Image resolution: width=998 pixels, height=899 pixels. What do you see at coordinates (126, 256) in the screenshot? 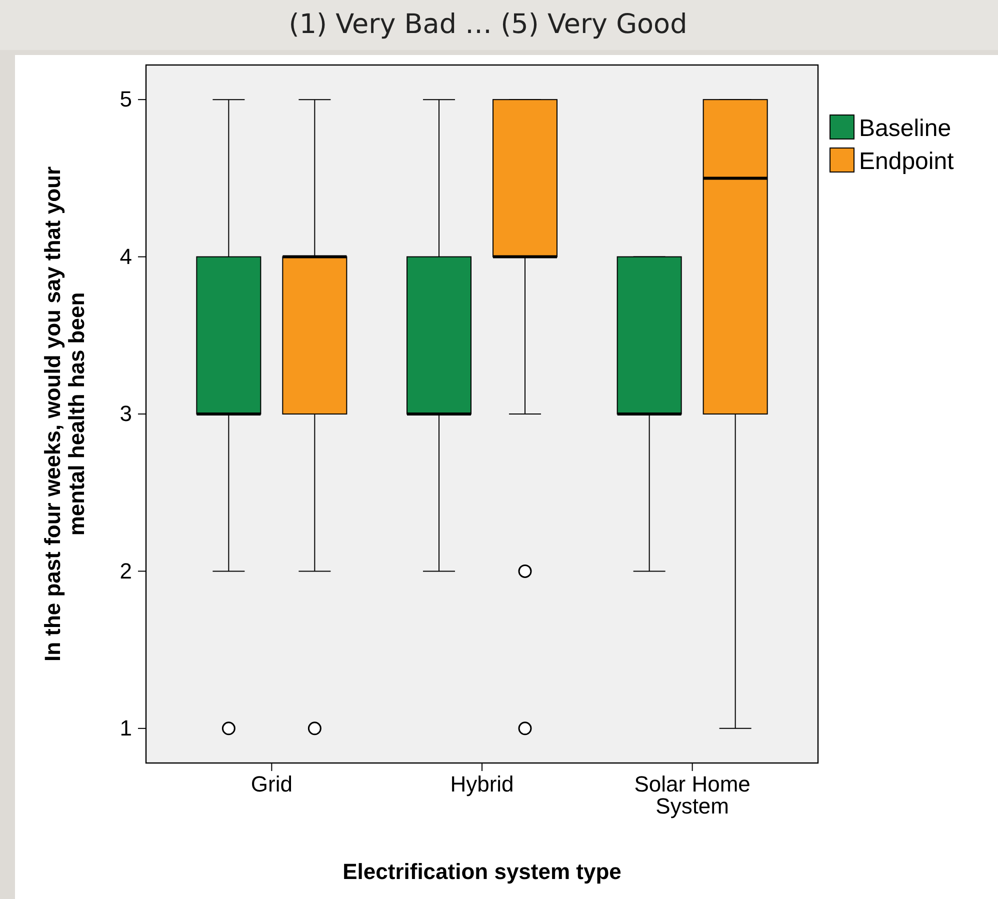
I see `y-tick-label: 4` at bounding box center [126, 256].